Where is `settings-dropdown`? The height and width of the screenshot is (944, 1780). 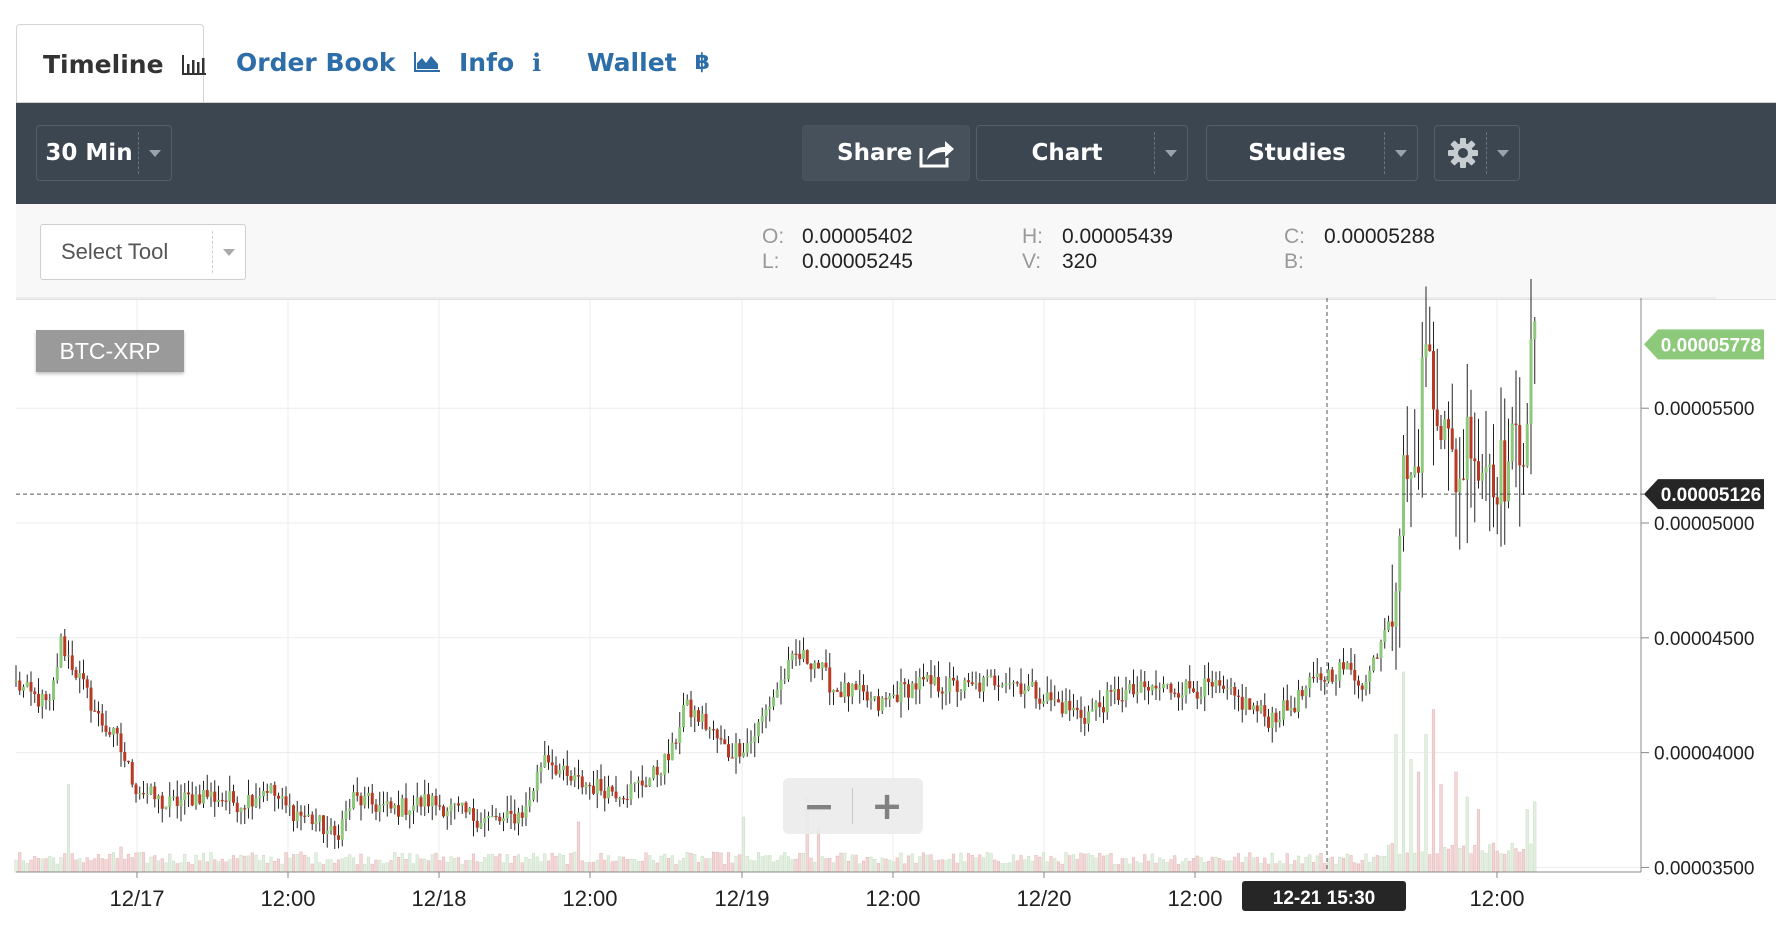 settings-dropdown is located at coordinates (1477, 153).